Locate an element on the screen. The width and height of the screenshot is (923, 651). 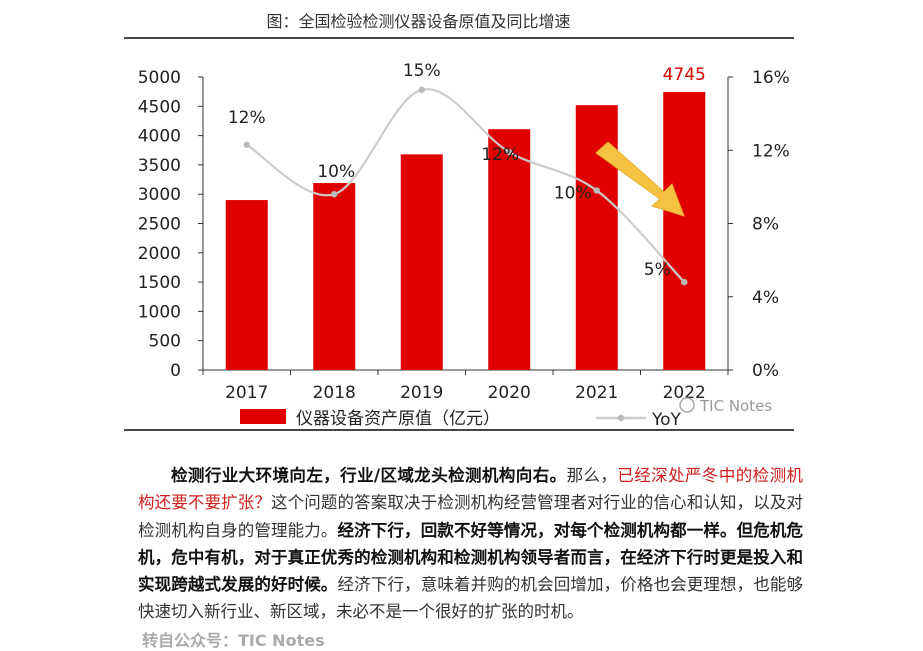
left-tick-label: 3500 is located at coordinates (159, 166).